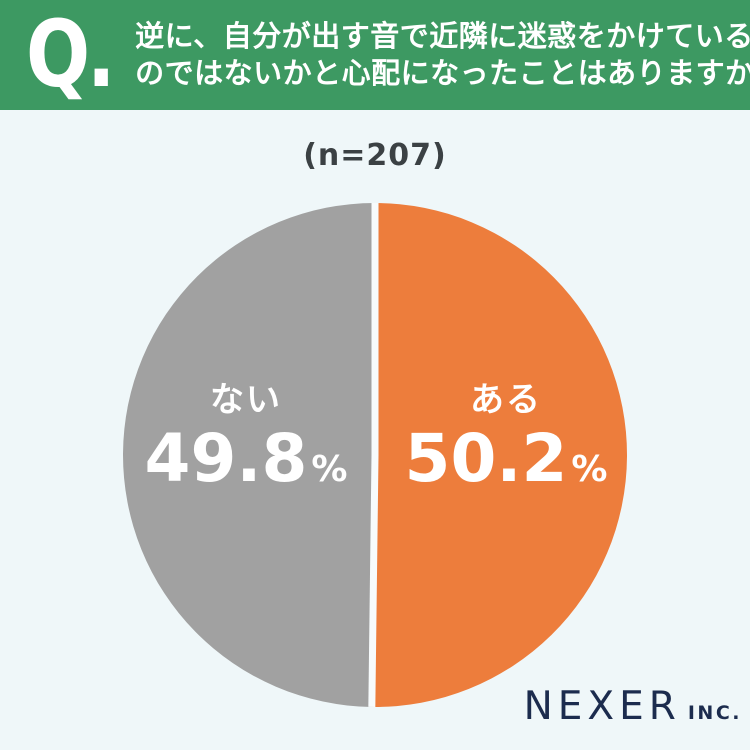 This screenshot has height=750, width=750. What do you see at coordinates (442, 36) in the screenshot?
I see `question-line-1: 逆に、自分が出す音で近隣に迷惑をかけている` at bounding box center [442, 36].